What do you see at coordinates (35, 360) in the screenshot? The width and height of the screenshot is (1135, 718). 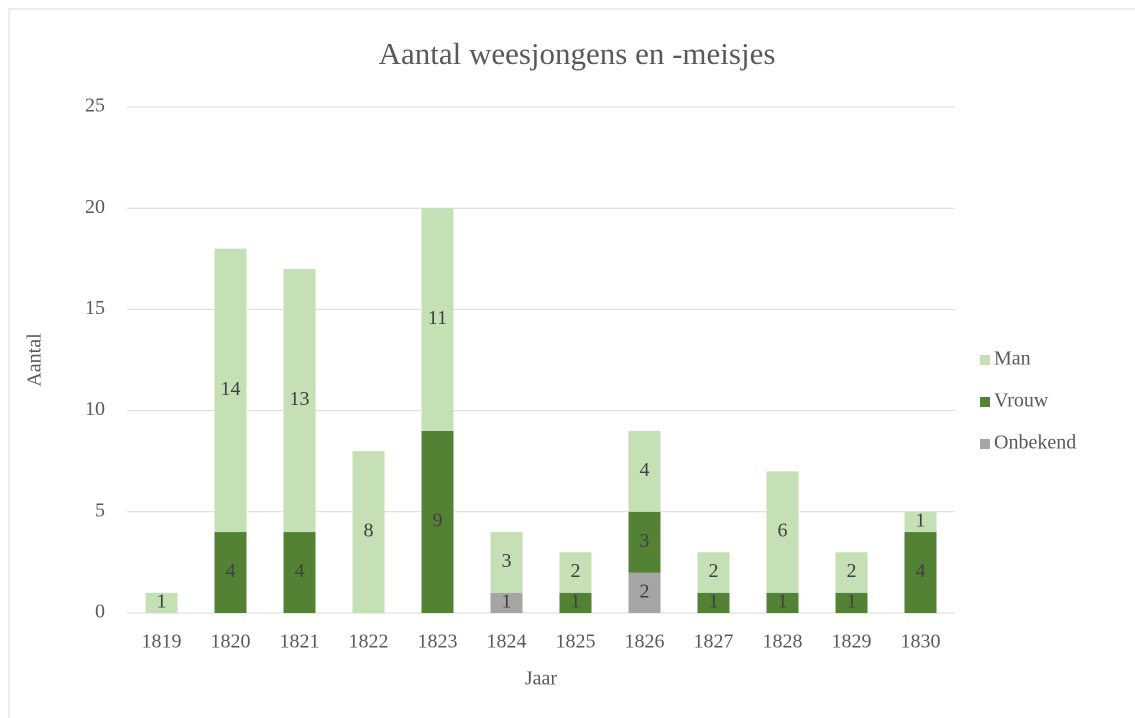 I see `y-axis-label: Aantal` at bounding box center [35, 360].